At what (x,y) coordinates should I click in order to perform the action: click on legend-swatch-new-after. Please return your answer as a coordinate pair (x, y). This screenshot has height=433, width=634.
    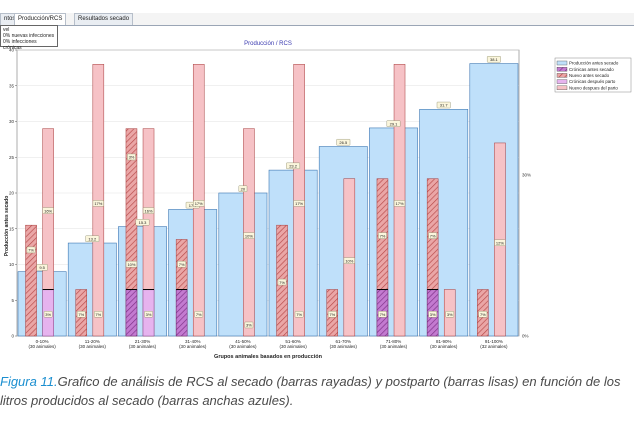
    Looking at the image, I should click on (562, 87).